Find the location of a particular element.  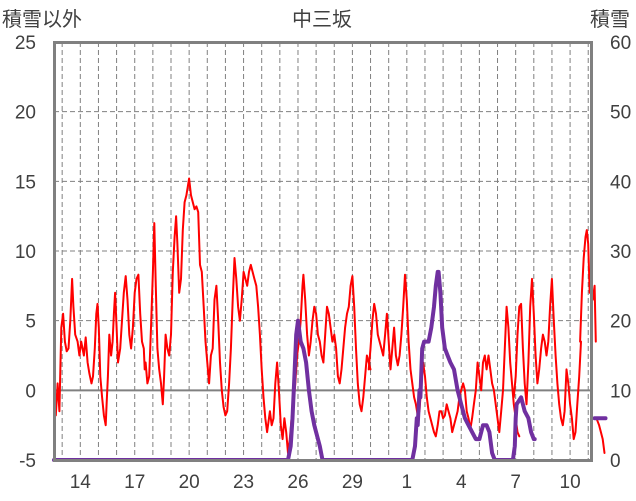

x-tick-label: 23 is located at coordinates (243, 482).